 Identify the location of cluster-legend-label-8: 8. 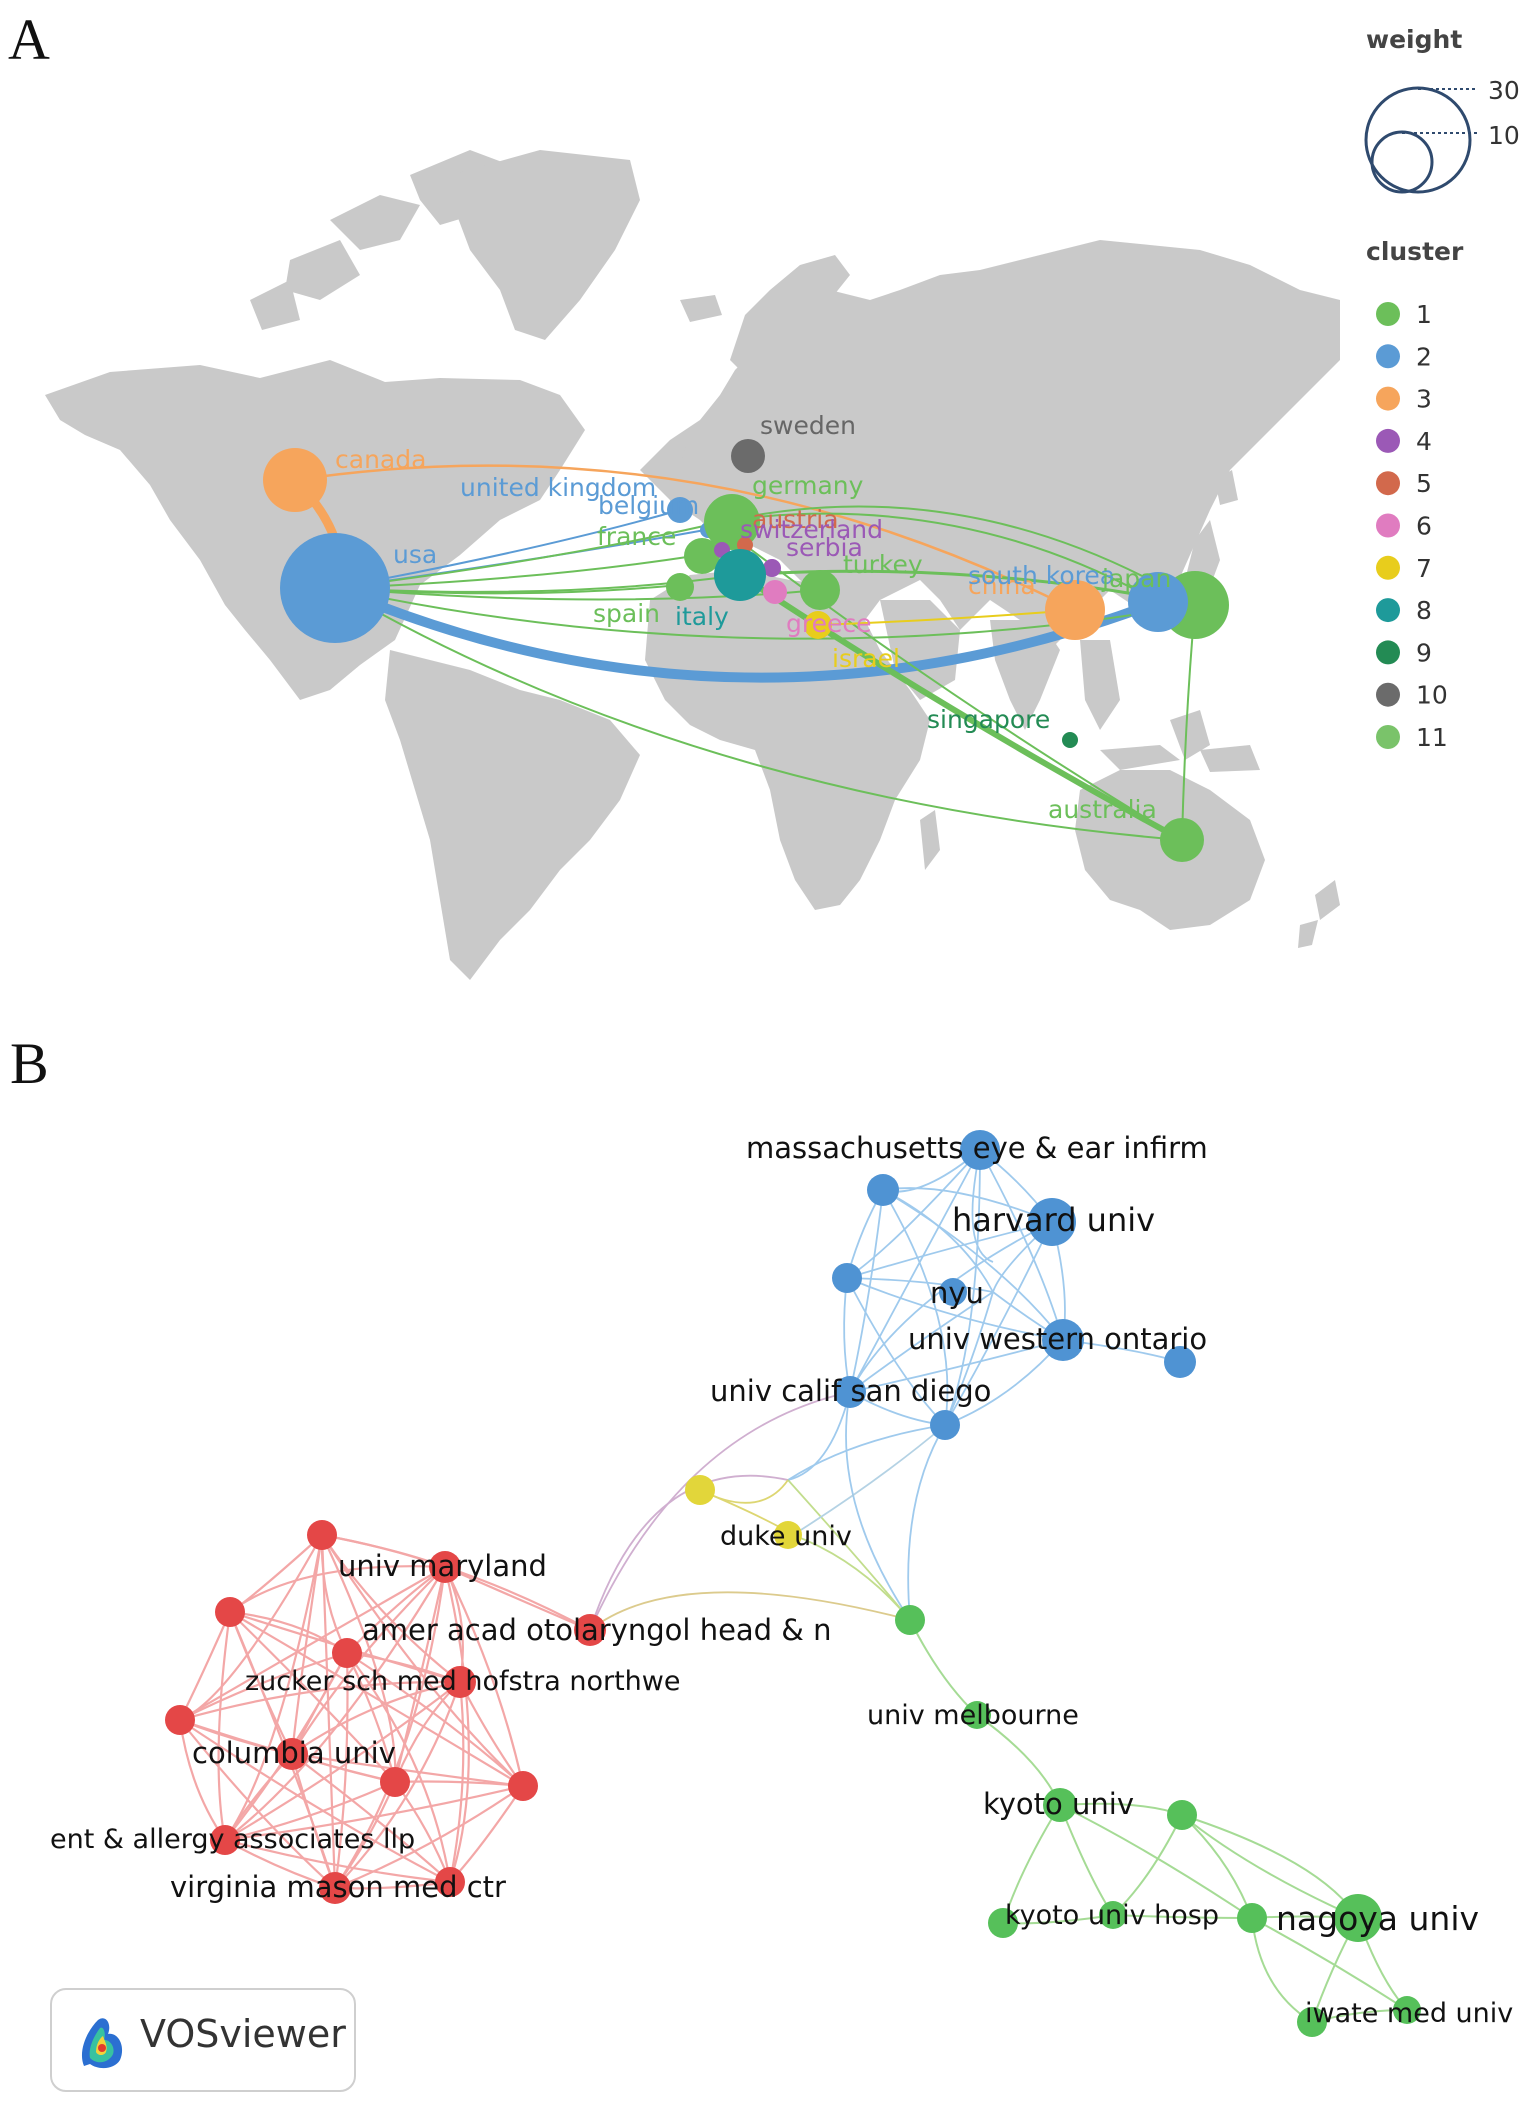
(1424, 610).